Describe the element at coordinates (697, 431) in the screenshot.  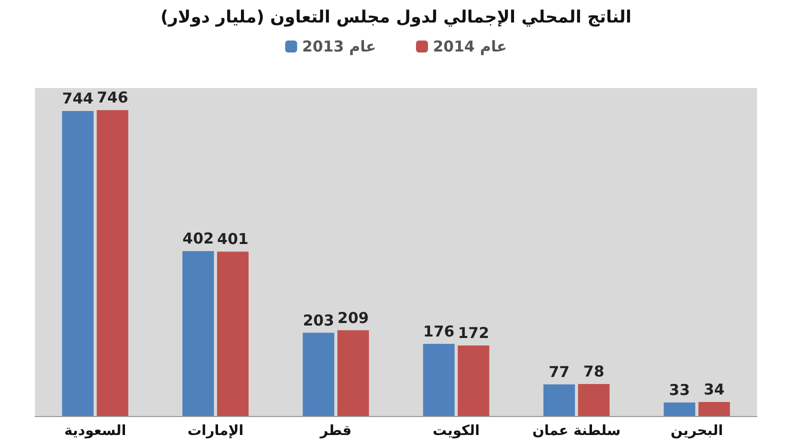
I see `x-tick-label: البحرين` at that location.